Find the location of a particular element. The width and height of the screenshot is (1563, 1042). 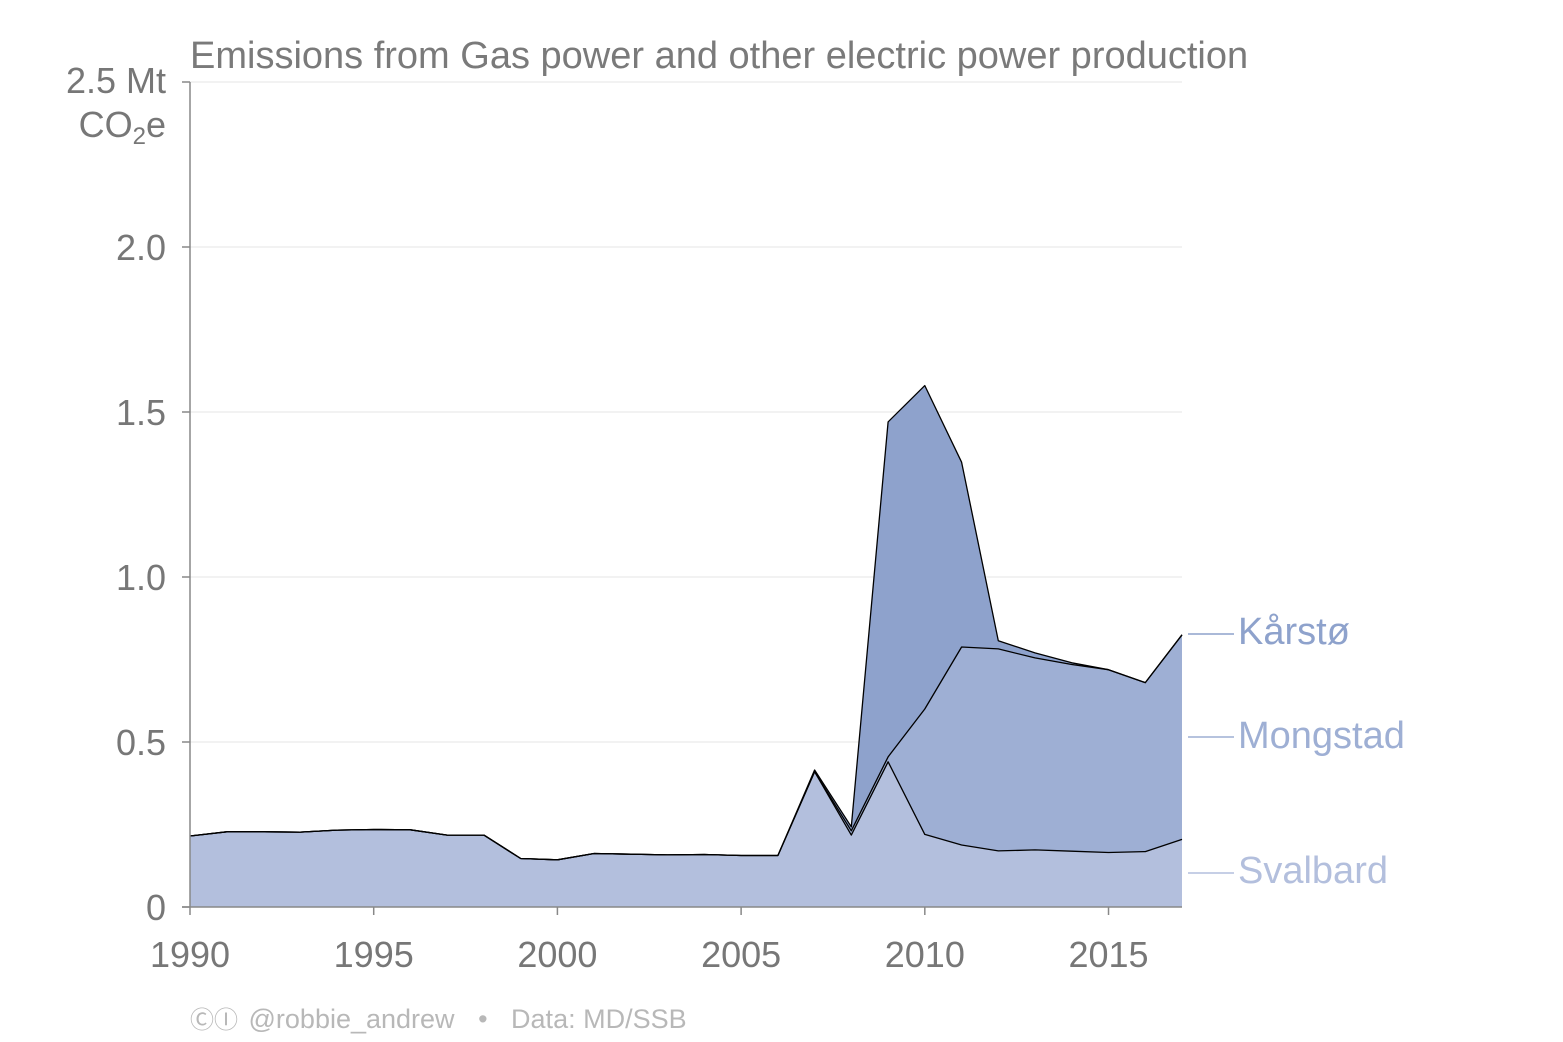

footer-credit: ⒸⒾ @robbie_andrew • Data: MD/SSB is located at coordinates (438, 1019).